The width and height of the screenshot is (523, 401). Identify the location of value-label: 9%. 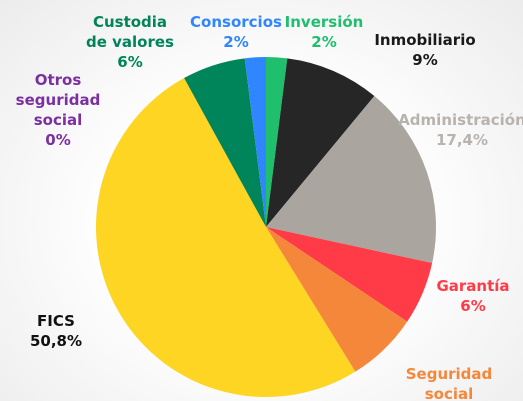
(425, 60).